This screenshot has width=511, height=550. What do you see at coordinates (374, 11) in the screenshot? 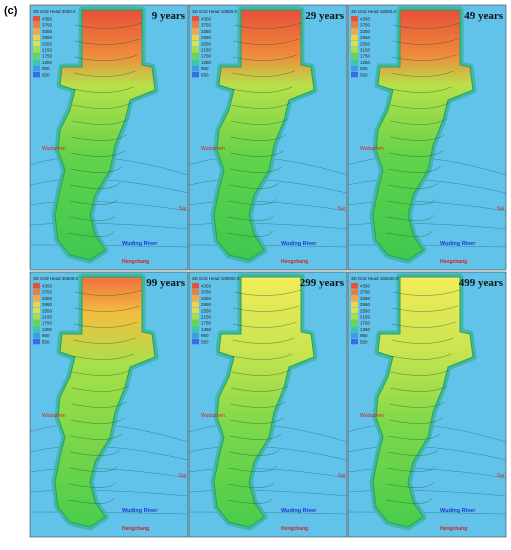
I see `legend-title: 3D Grid Head 18250.0` at bounding box center [374, 11].